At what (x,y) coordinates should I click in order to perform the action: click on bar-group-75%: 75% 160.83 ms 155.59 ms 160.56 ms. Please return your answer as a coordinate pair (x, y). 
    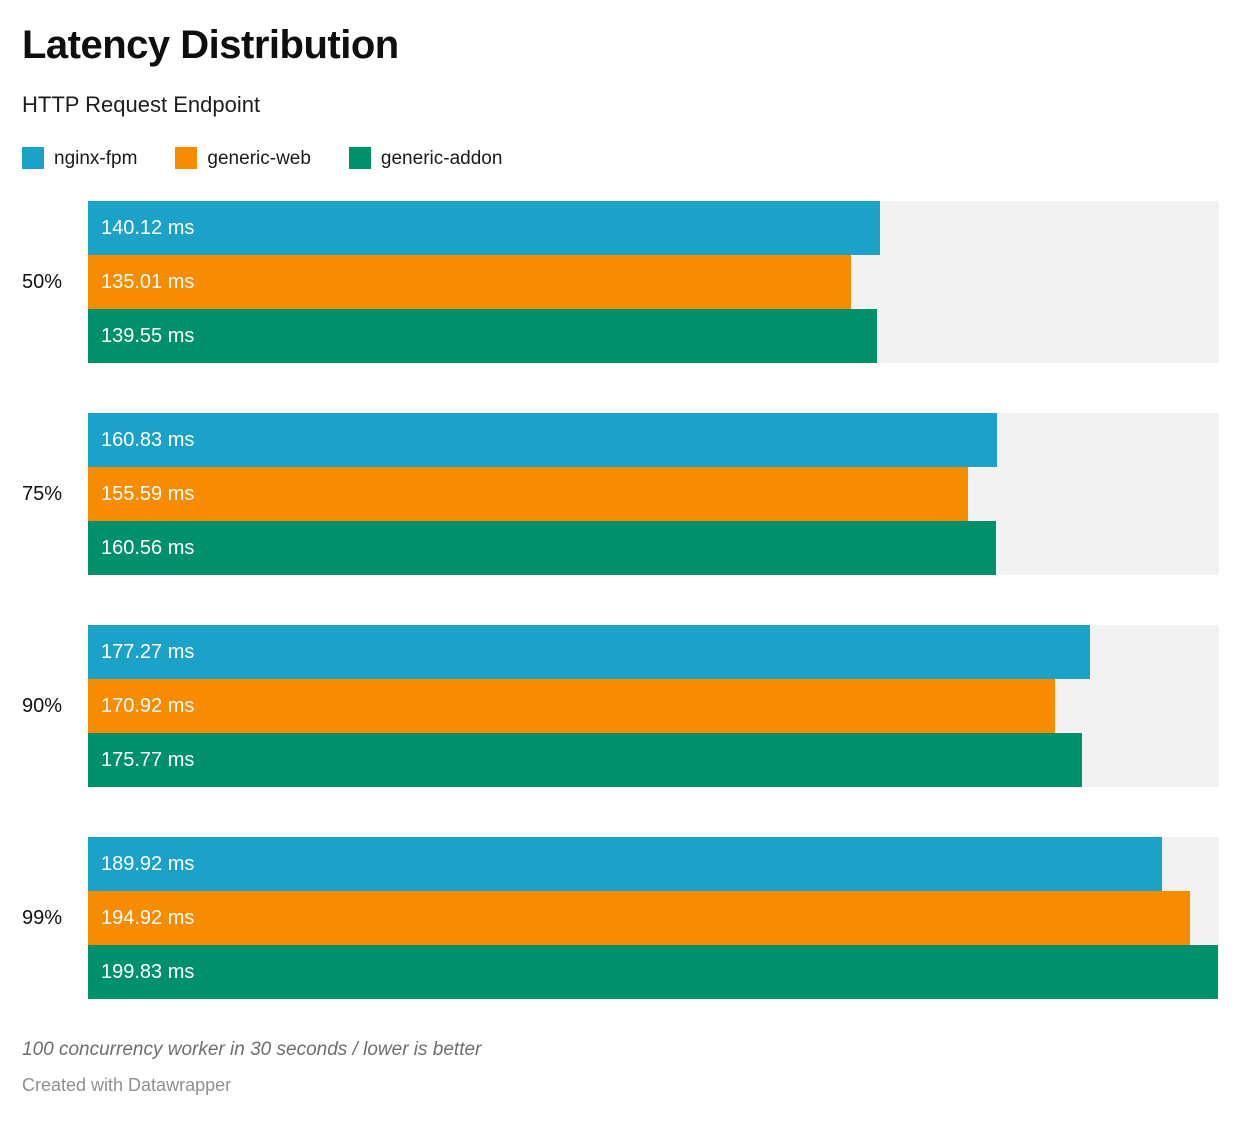
    Looking at the image, I should click on (620, 494).